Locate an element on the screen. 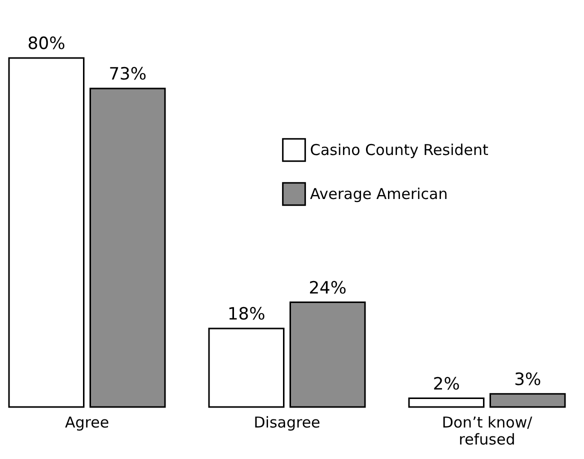  data-label: 2% is located at coordinates (446, 384).